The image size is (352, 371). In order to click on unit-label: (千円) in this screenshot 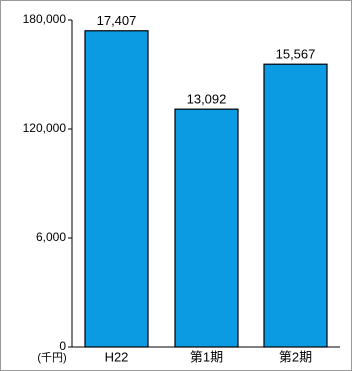, I will do `click(51, 357)`.